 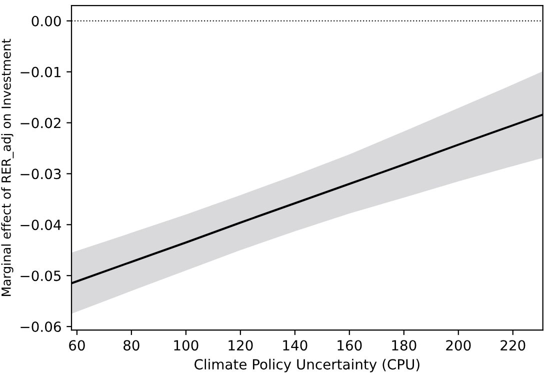 I want to click on x-tick-label: 60, so click(x=77, y=345).